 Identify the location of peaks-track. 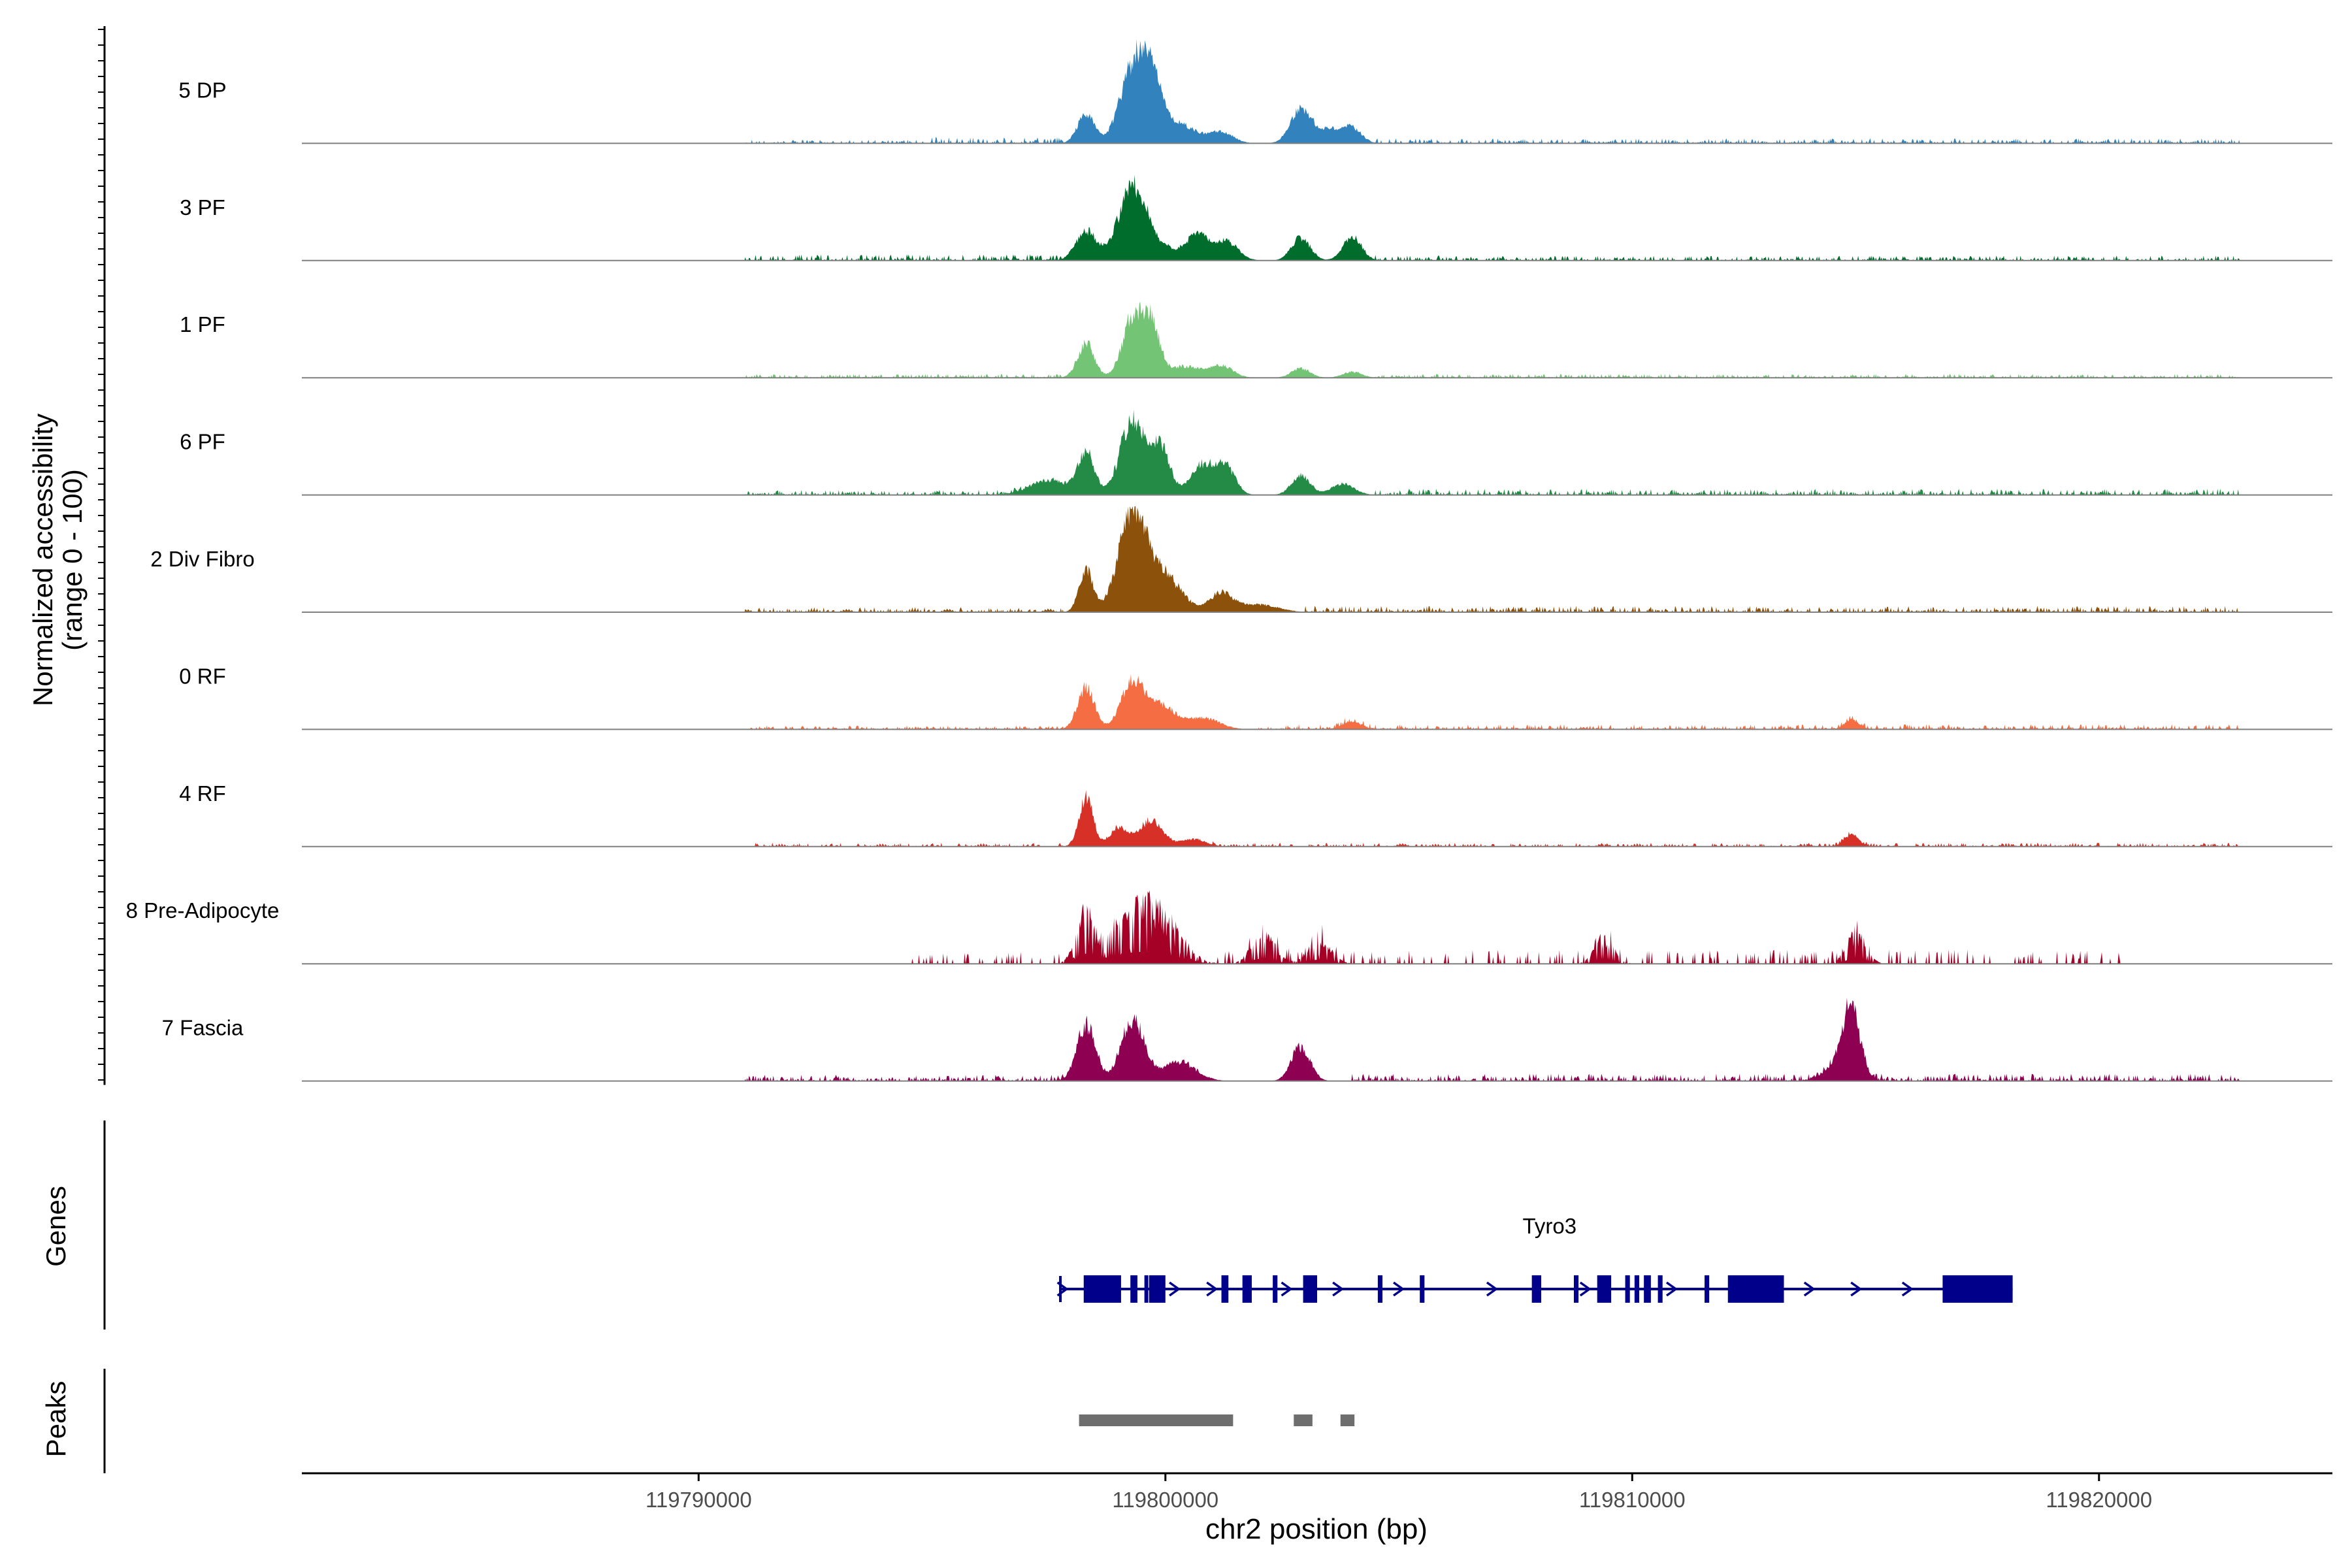
(729, 1421).